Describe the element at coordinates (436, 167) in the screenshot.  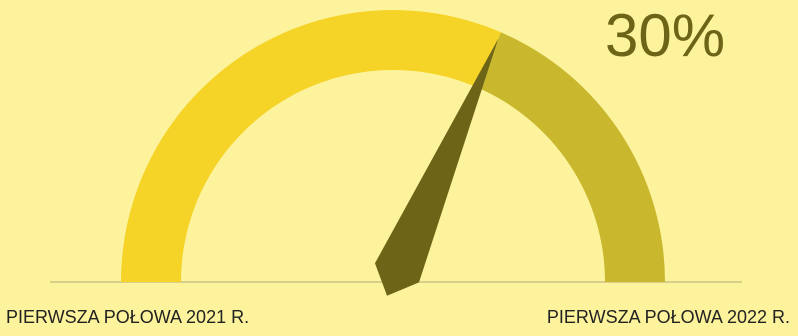
I see `needle` at that location.